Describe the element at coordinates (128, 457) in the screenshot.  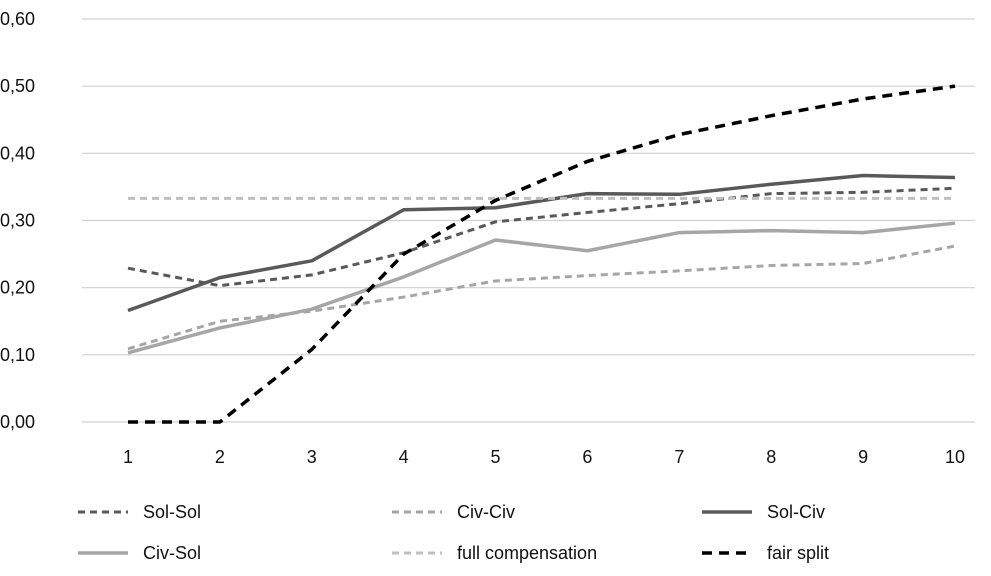
I see `x-tick-label: 1` at that location.